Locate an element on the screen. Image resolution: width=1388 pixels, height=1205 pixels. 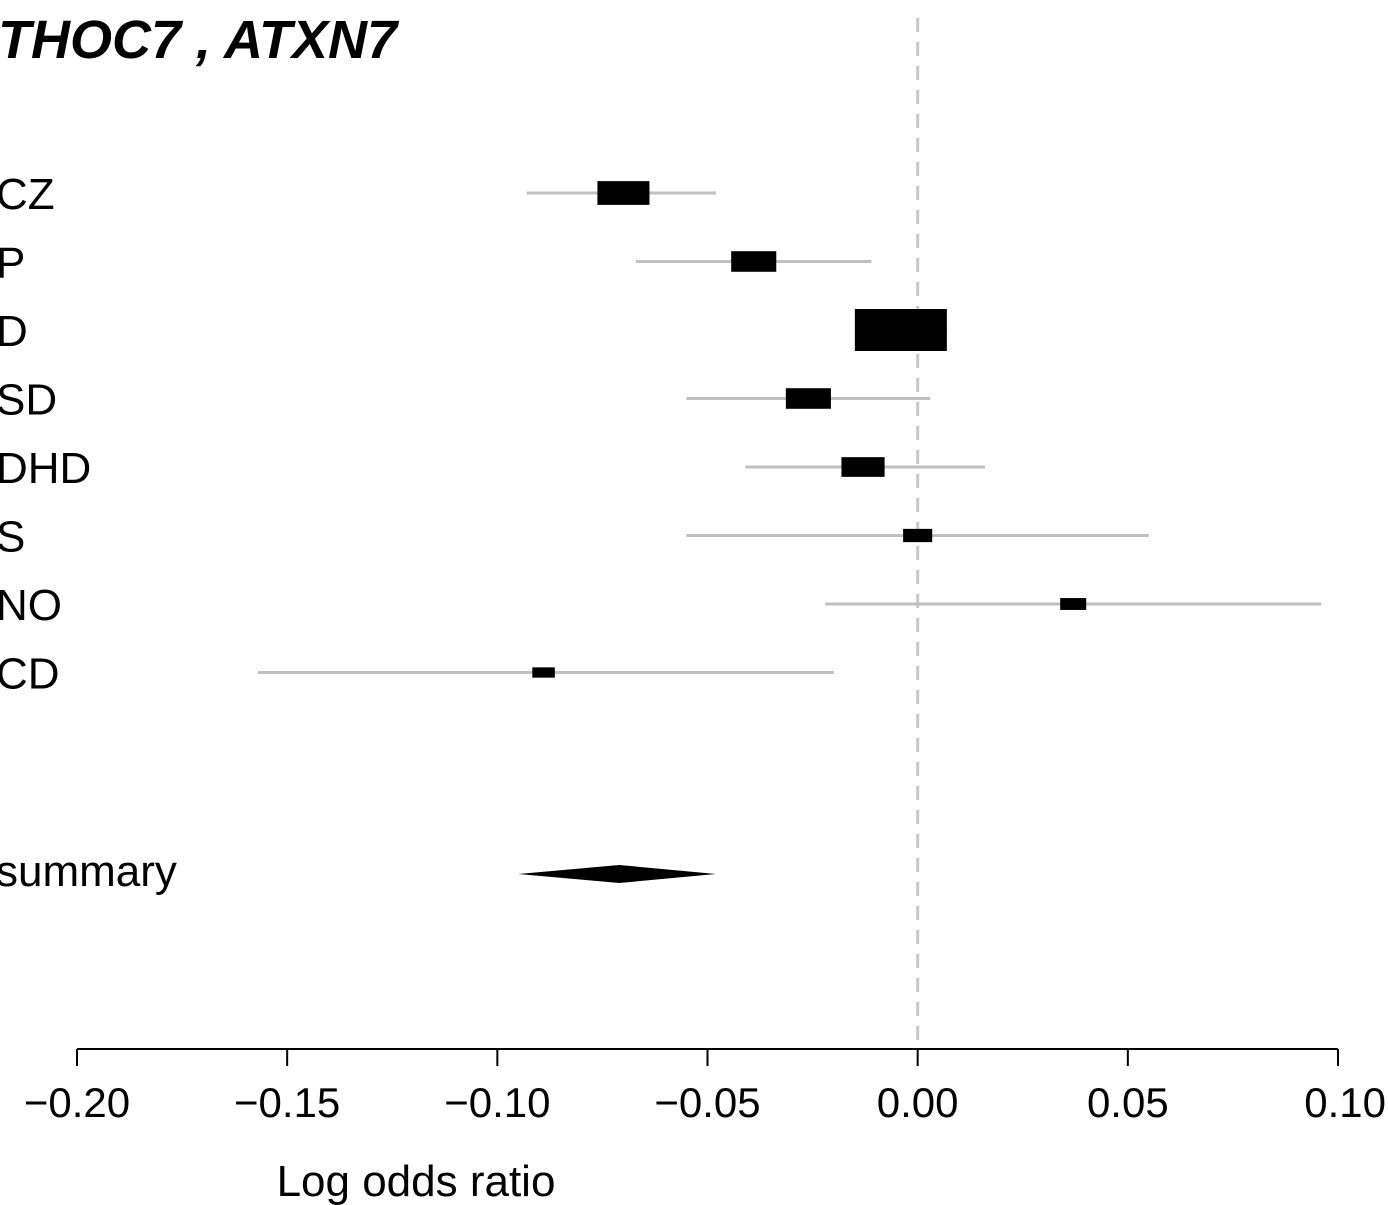
study-label: NO is located at coordinates (31, 605).